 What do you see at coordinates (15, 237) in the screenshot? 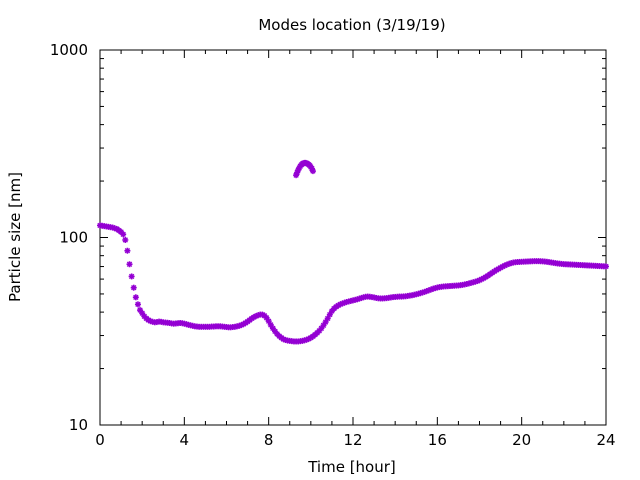
I see `y-axis-title: Particle size [nm]` at bounding box center [15, 237].